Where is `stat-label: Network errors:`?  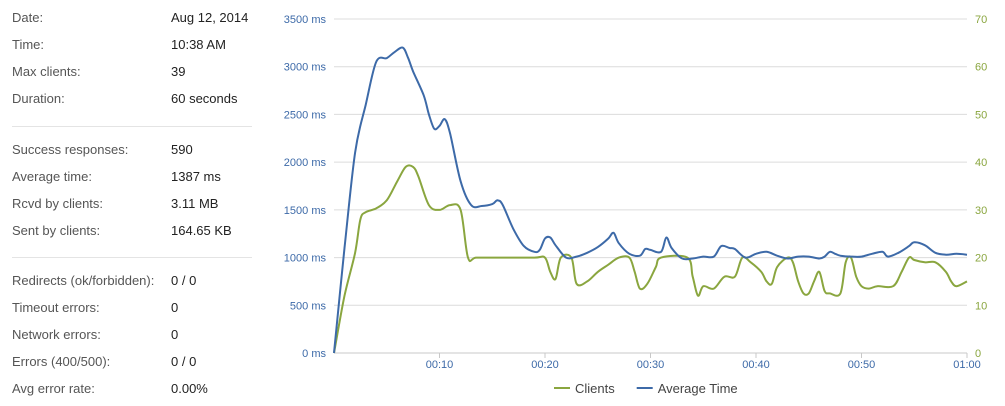
stat-label: Network errors: is located at coordinates (56, 334).